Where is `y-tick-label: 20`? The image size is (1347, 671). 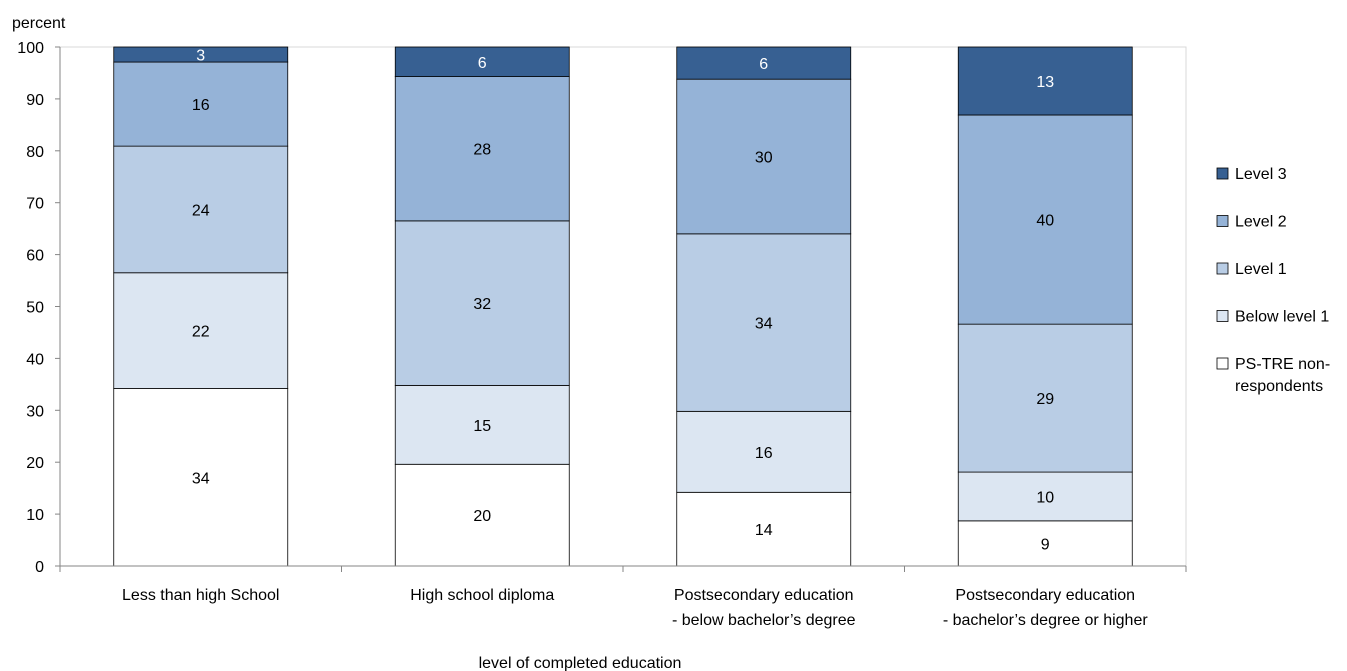
y-tick-label: 20 is located at coordinates (35, 463).